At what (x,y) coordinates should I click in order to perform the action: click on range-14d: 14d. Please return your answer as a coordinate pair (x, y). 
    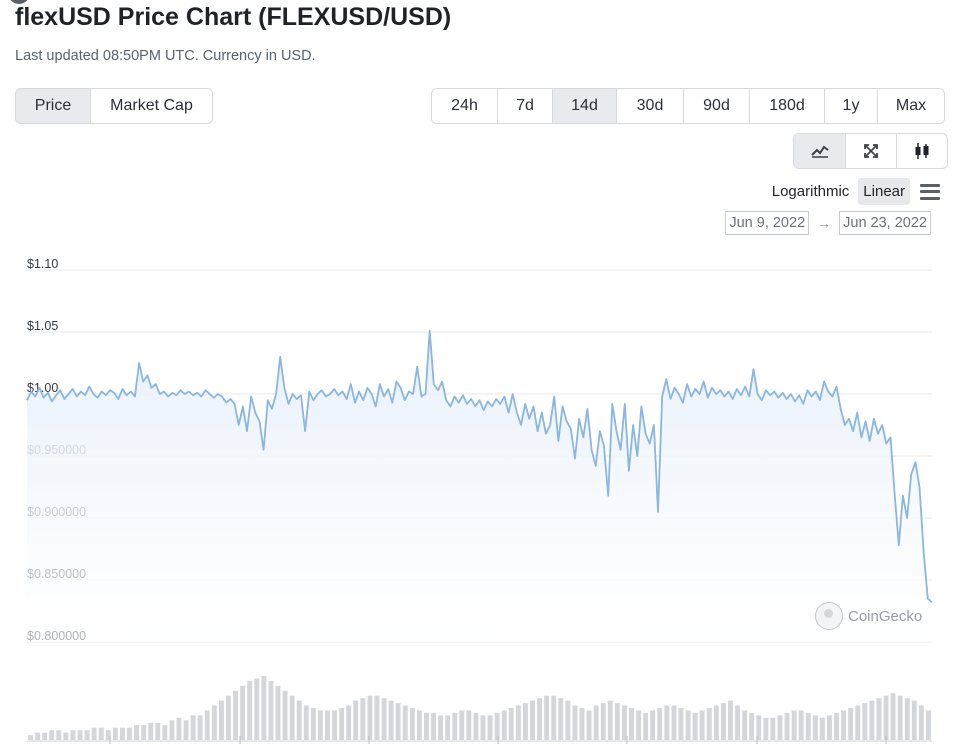
    Looking at the image, I should click on (584, 106).